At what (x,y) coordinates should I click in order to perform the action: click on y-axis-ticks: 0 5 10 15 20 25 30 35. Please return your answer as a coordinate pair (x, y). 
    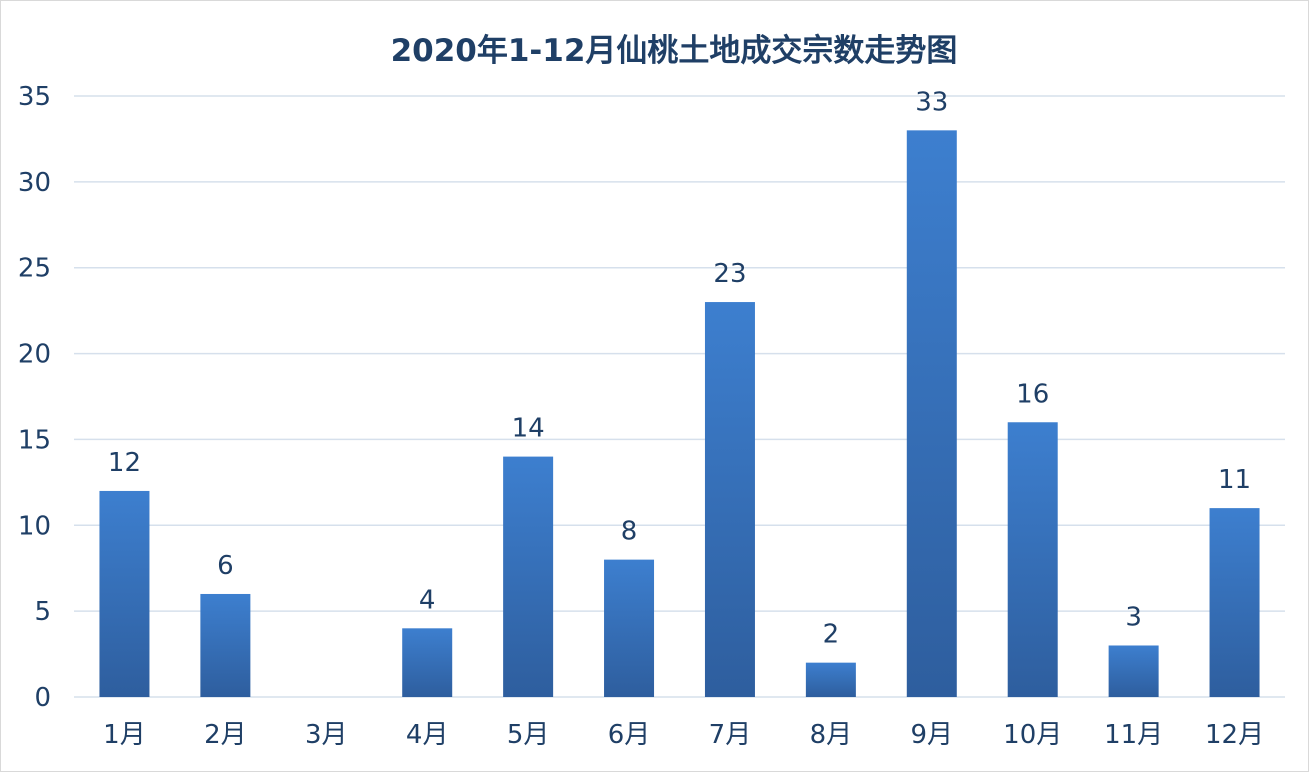
    Looking at the image, I should click on (34, 397).